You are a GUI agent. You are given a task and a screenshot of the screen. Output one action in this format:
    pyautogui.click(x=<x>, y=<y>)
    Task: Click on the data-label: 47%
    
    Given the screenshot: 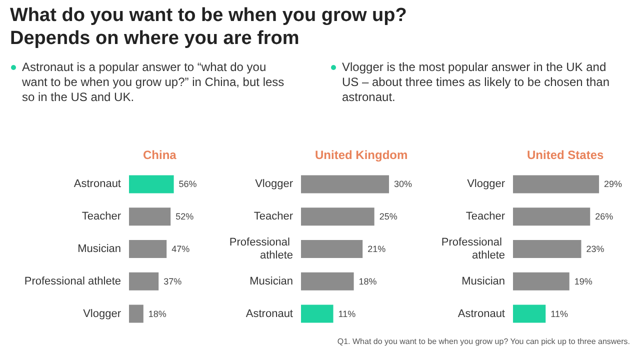 What is the action you would take?
    pyautogui.click(x=181, y=249)
    